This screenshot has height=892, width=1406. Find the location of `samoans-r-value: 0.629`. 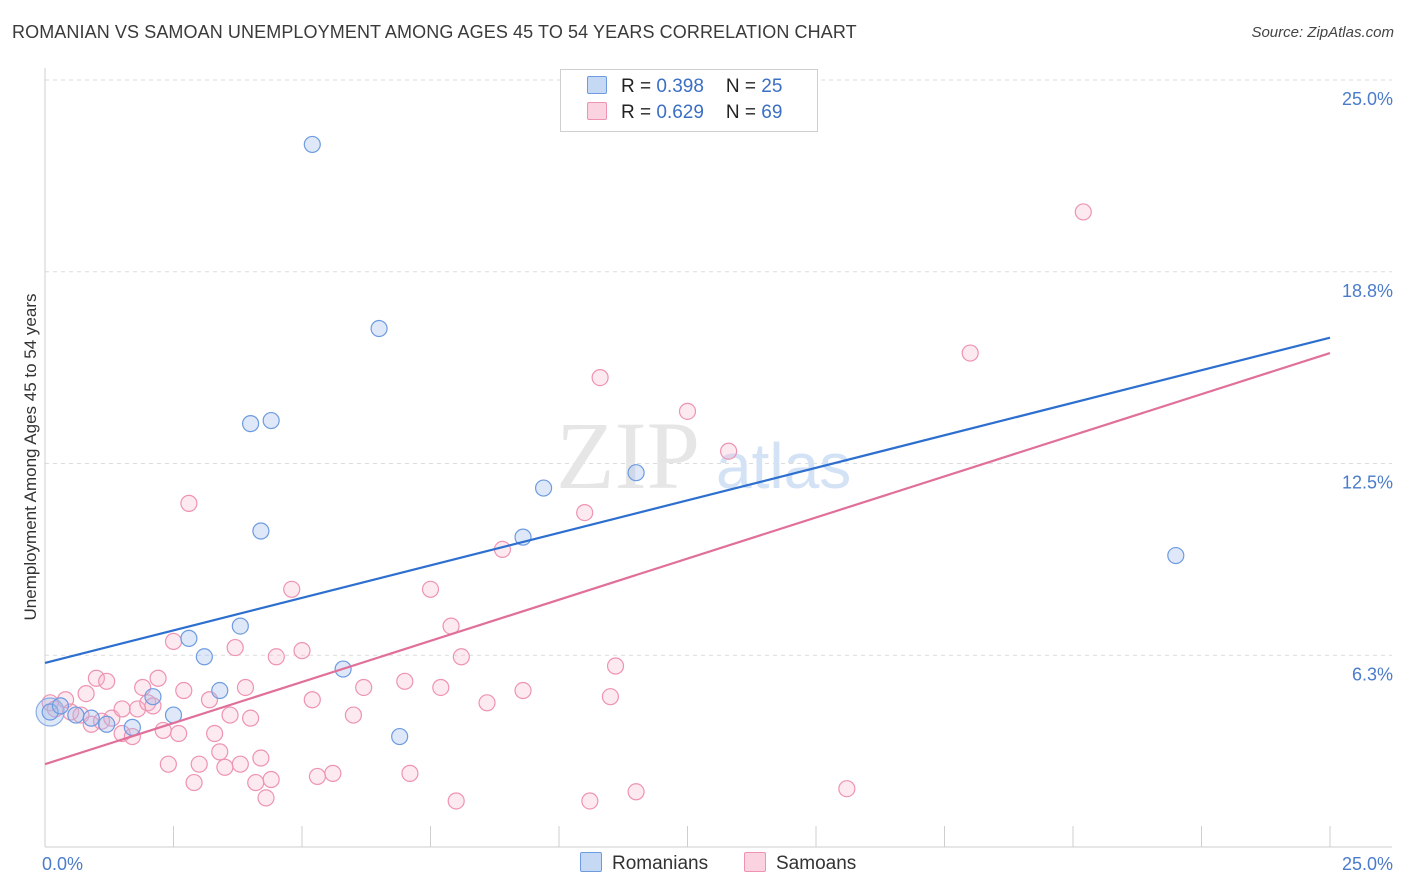

samoans-r-value: 0.629 is located at coordinates (680, 112).